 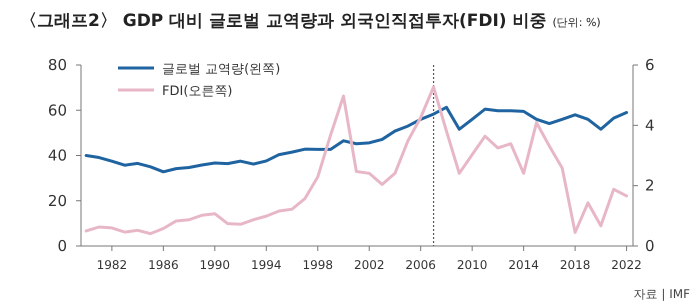 What do you see at coordinates (472, 265) in the screenshot?
I see `x-tick-label: 2010` at bounding box center [472, 265].